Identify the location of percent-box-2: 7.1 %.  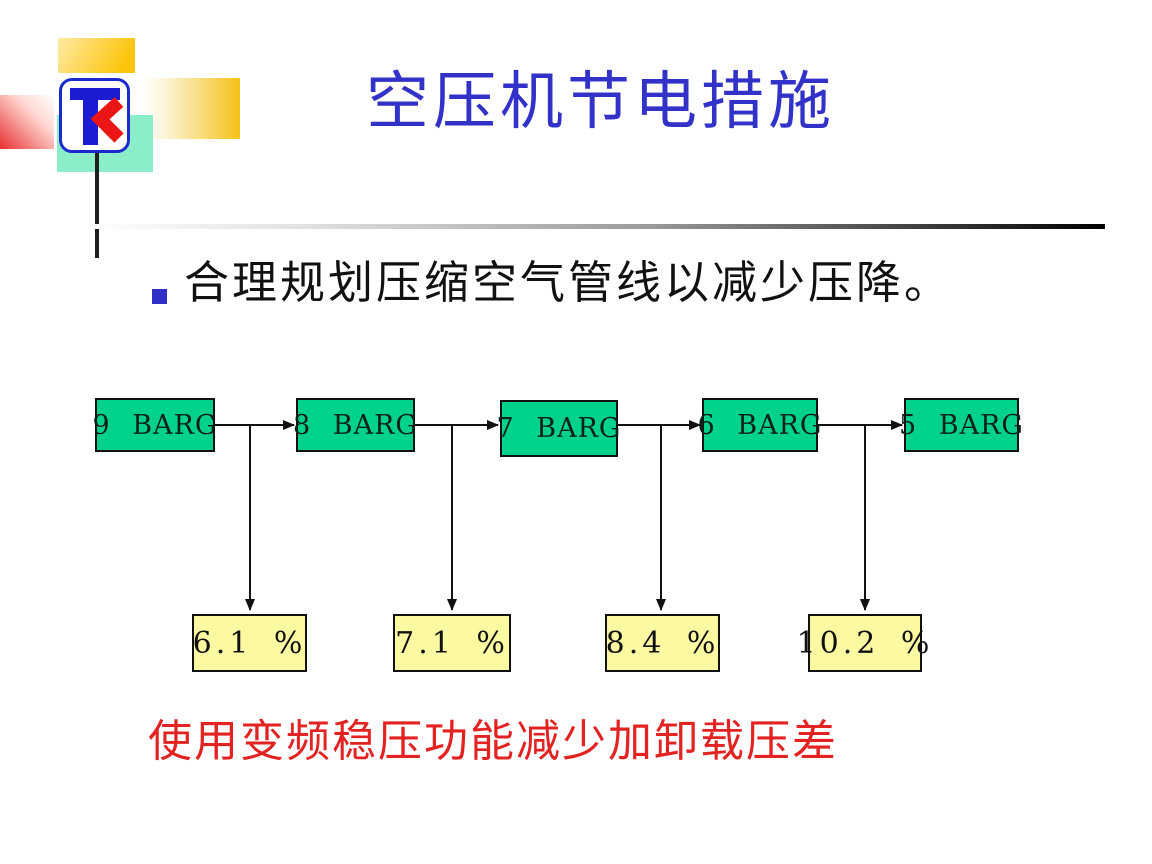
(452, 643).